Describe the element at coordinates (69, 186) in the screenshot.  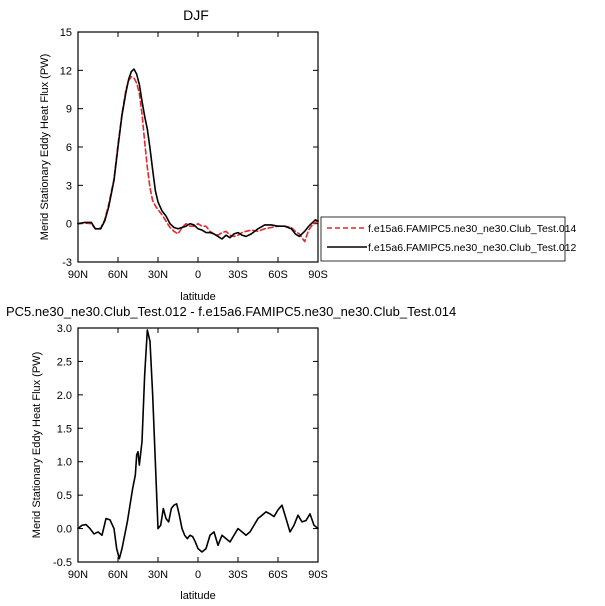
I see `top-y-tick-label: 3` at that location.